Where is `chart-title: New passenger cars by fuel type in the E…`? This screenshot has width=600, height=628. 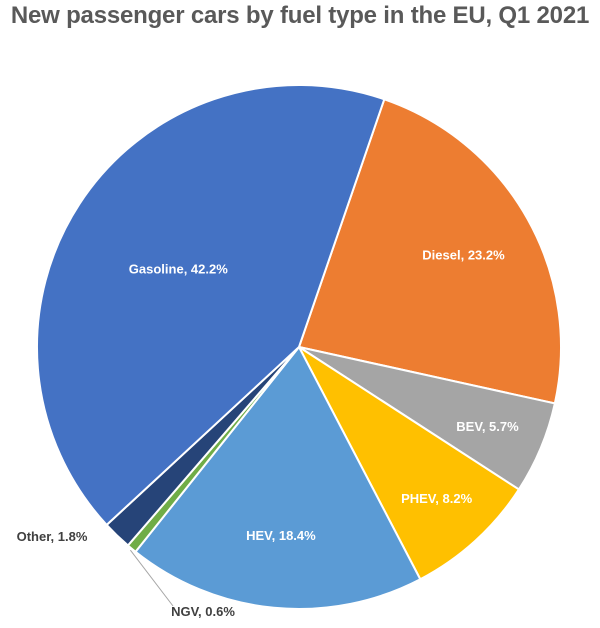
chart-title: New passenger cars by fuel type in the E… is located at coordinates (300, 15).